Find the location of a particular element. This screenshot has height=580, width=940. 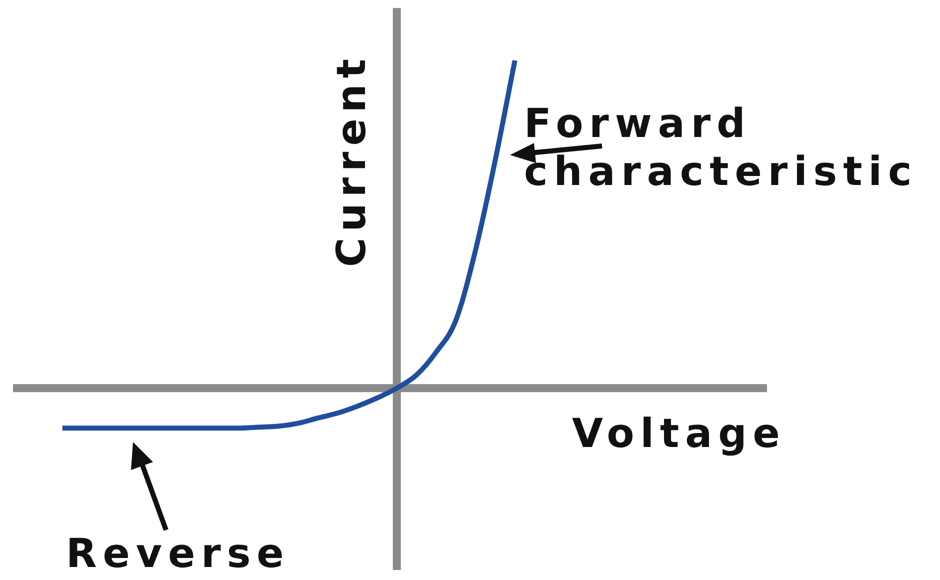

text: Reverse is located at coordinates (178, 554).